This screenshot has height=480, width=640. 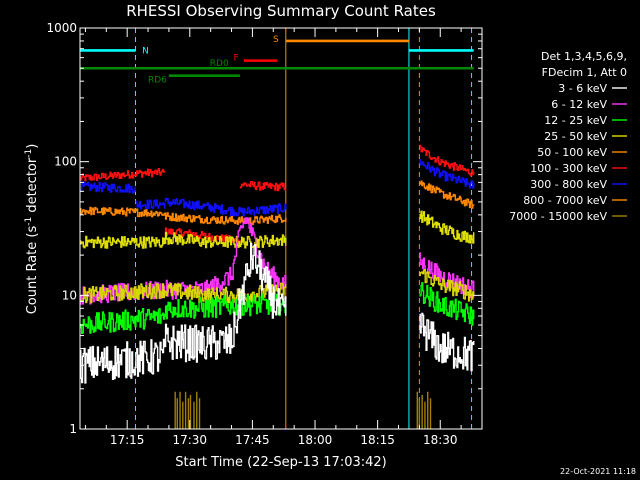 What do you see at coordinates (29, 153) in the screenshot?
I see `y-axis-label-exp-2: -1` at bounding box center [29, 153].